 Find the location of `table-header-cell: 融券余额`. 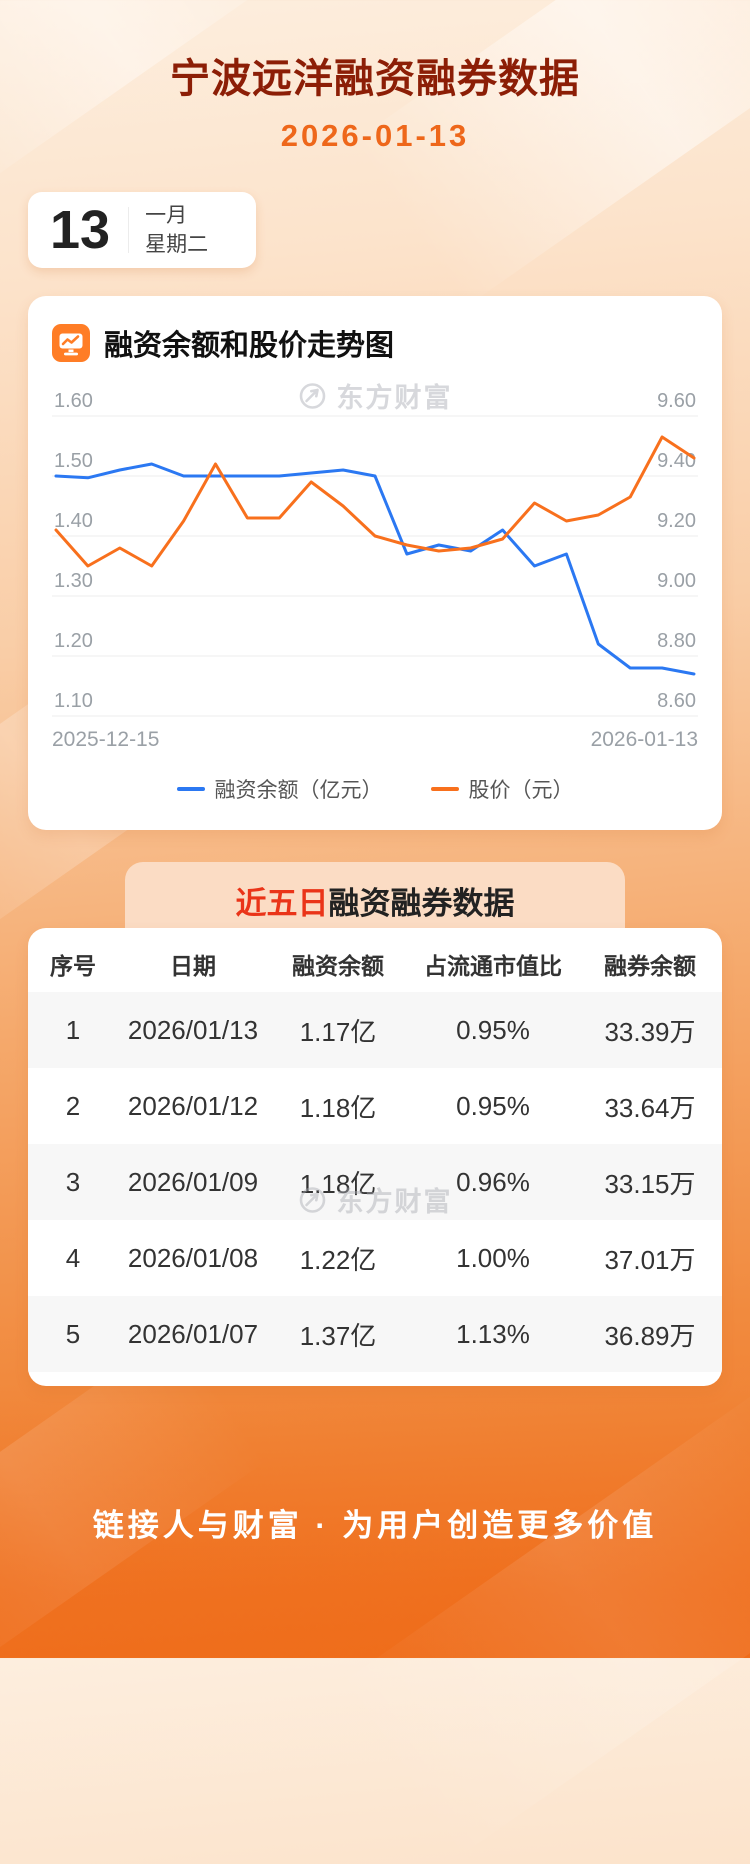

table-header-cell: 融券余额 is located at coordinates (650, 966).